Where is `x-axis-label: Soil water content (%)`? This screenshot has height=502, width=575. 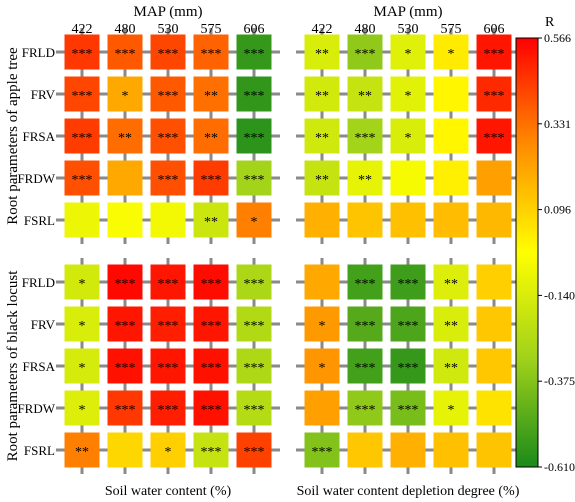 x-axis-label: Soil water content (%) is located at coordinates (168, 491).